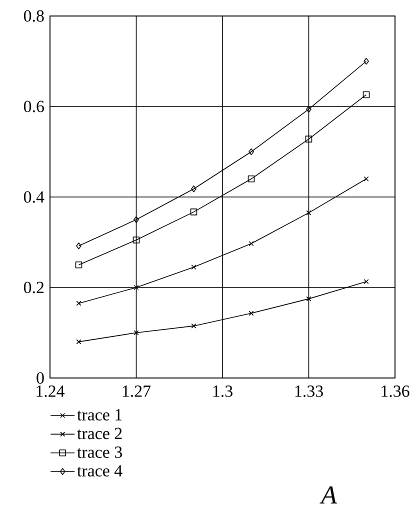 The width and height of the screenshot is (419, 529). Describe the element at coordinates (99, 471) in the screenshot. I see `legend-label: trace 4` at that location.